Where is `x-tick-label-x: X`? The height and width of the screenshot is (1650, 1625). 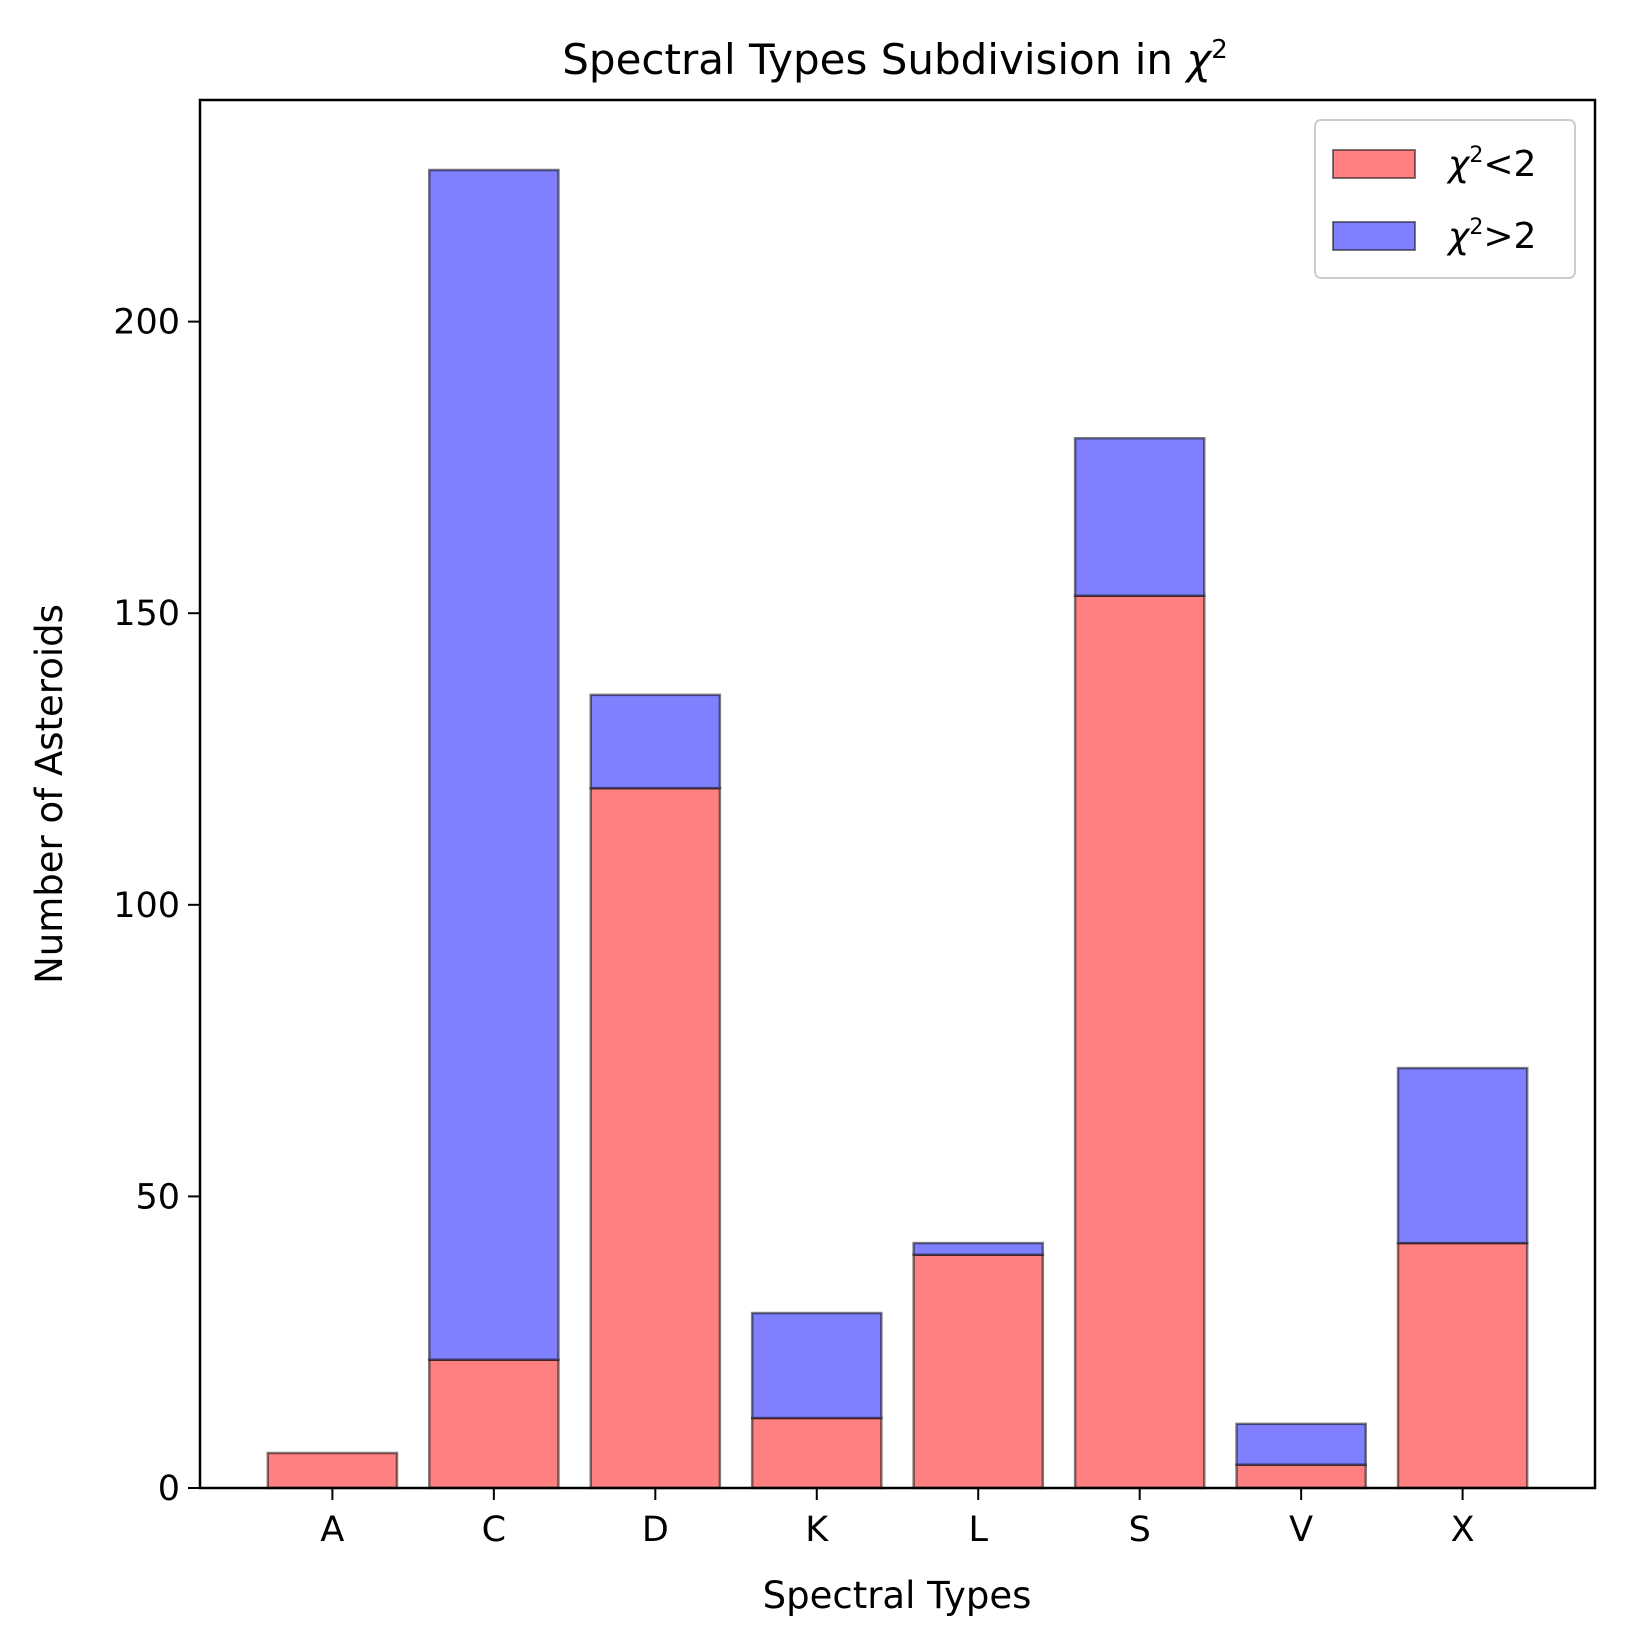 x-tick-label-x: X is located at coordinates (1463, 1530).